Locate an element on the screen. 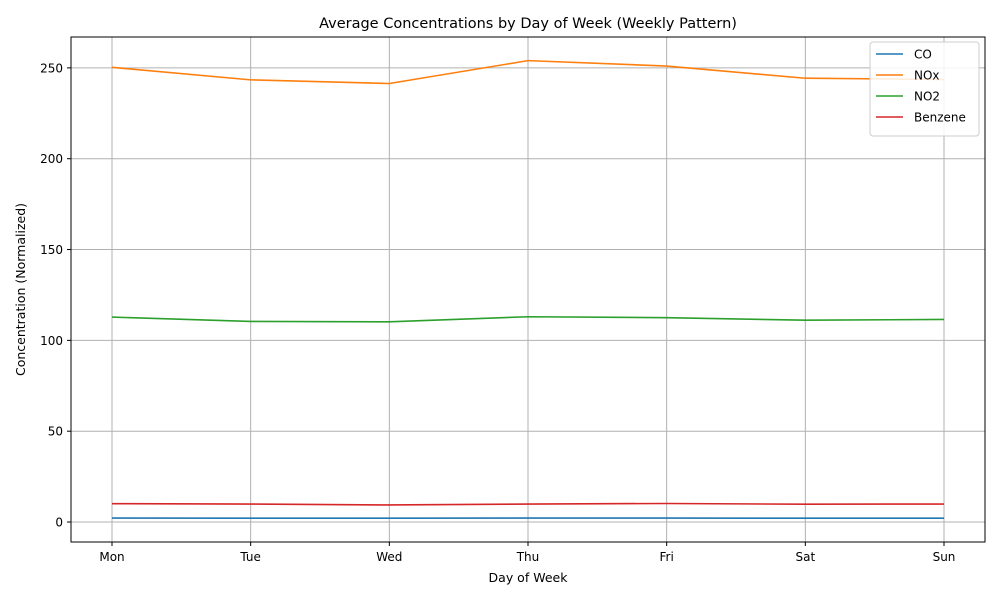  x-tick-label: Wed is located at coordinates (389, 557).